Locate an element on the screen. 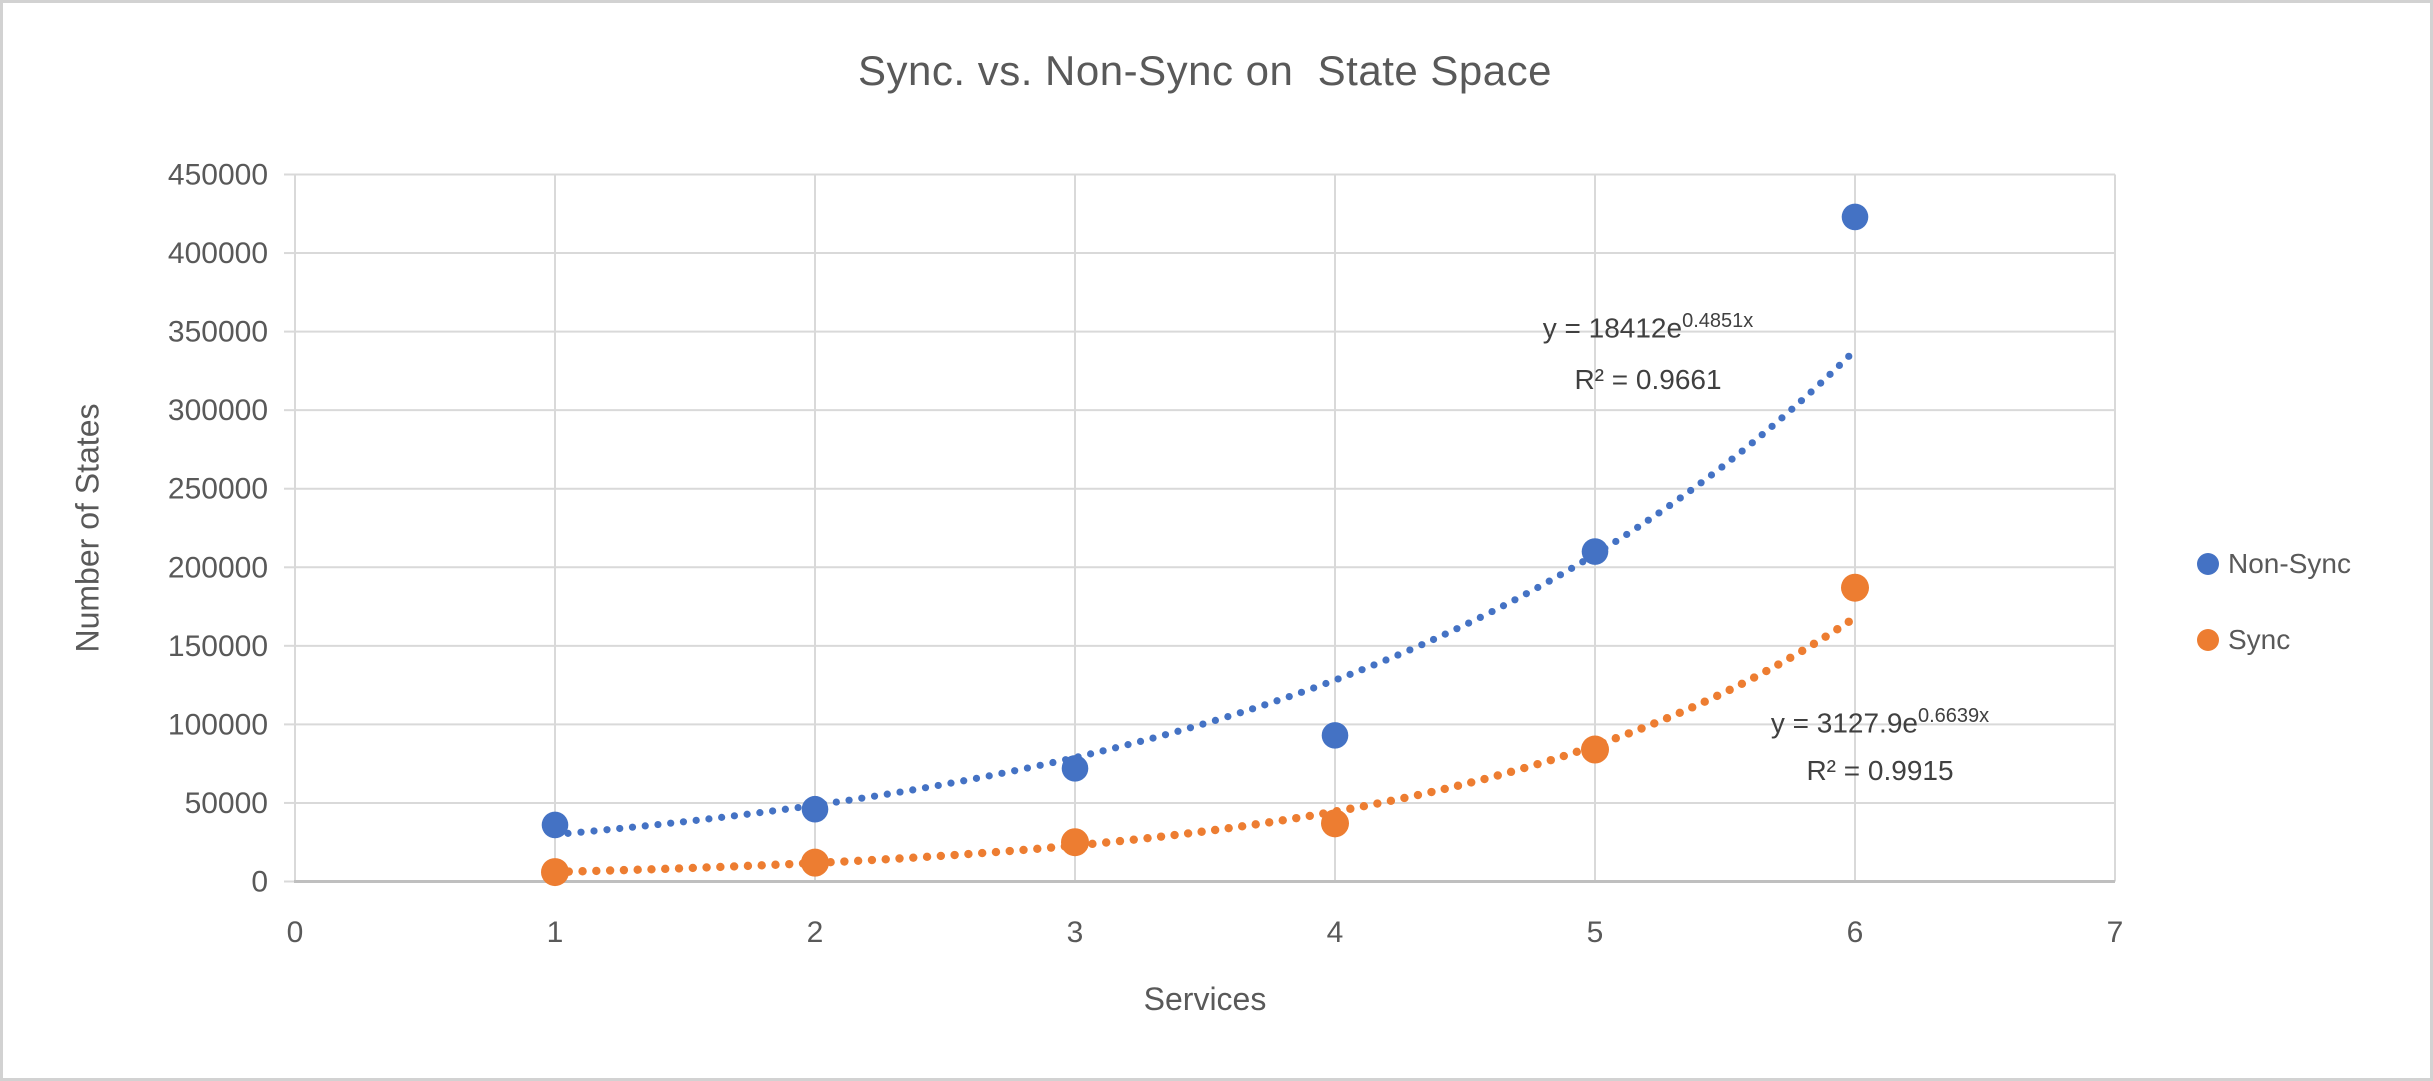 This screenshot has height=1081, width=2433. x-tick-label: 1 is located at coordinates (555, 932).